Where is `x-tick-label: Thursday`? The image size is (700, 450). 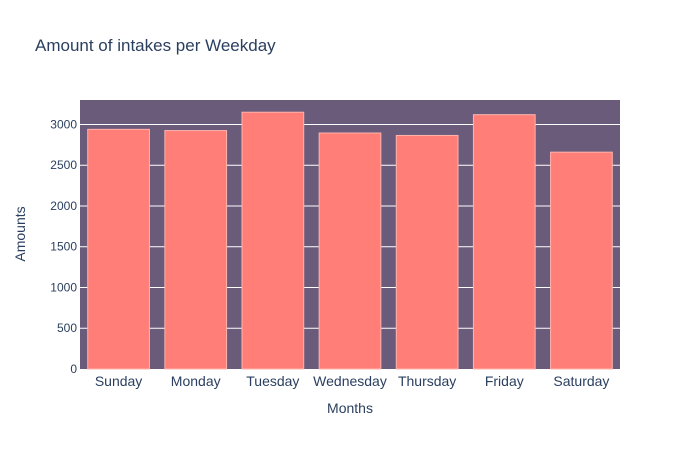
x-tick-label: Thursday is located at coordinates (427, 381).